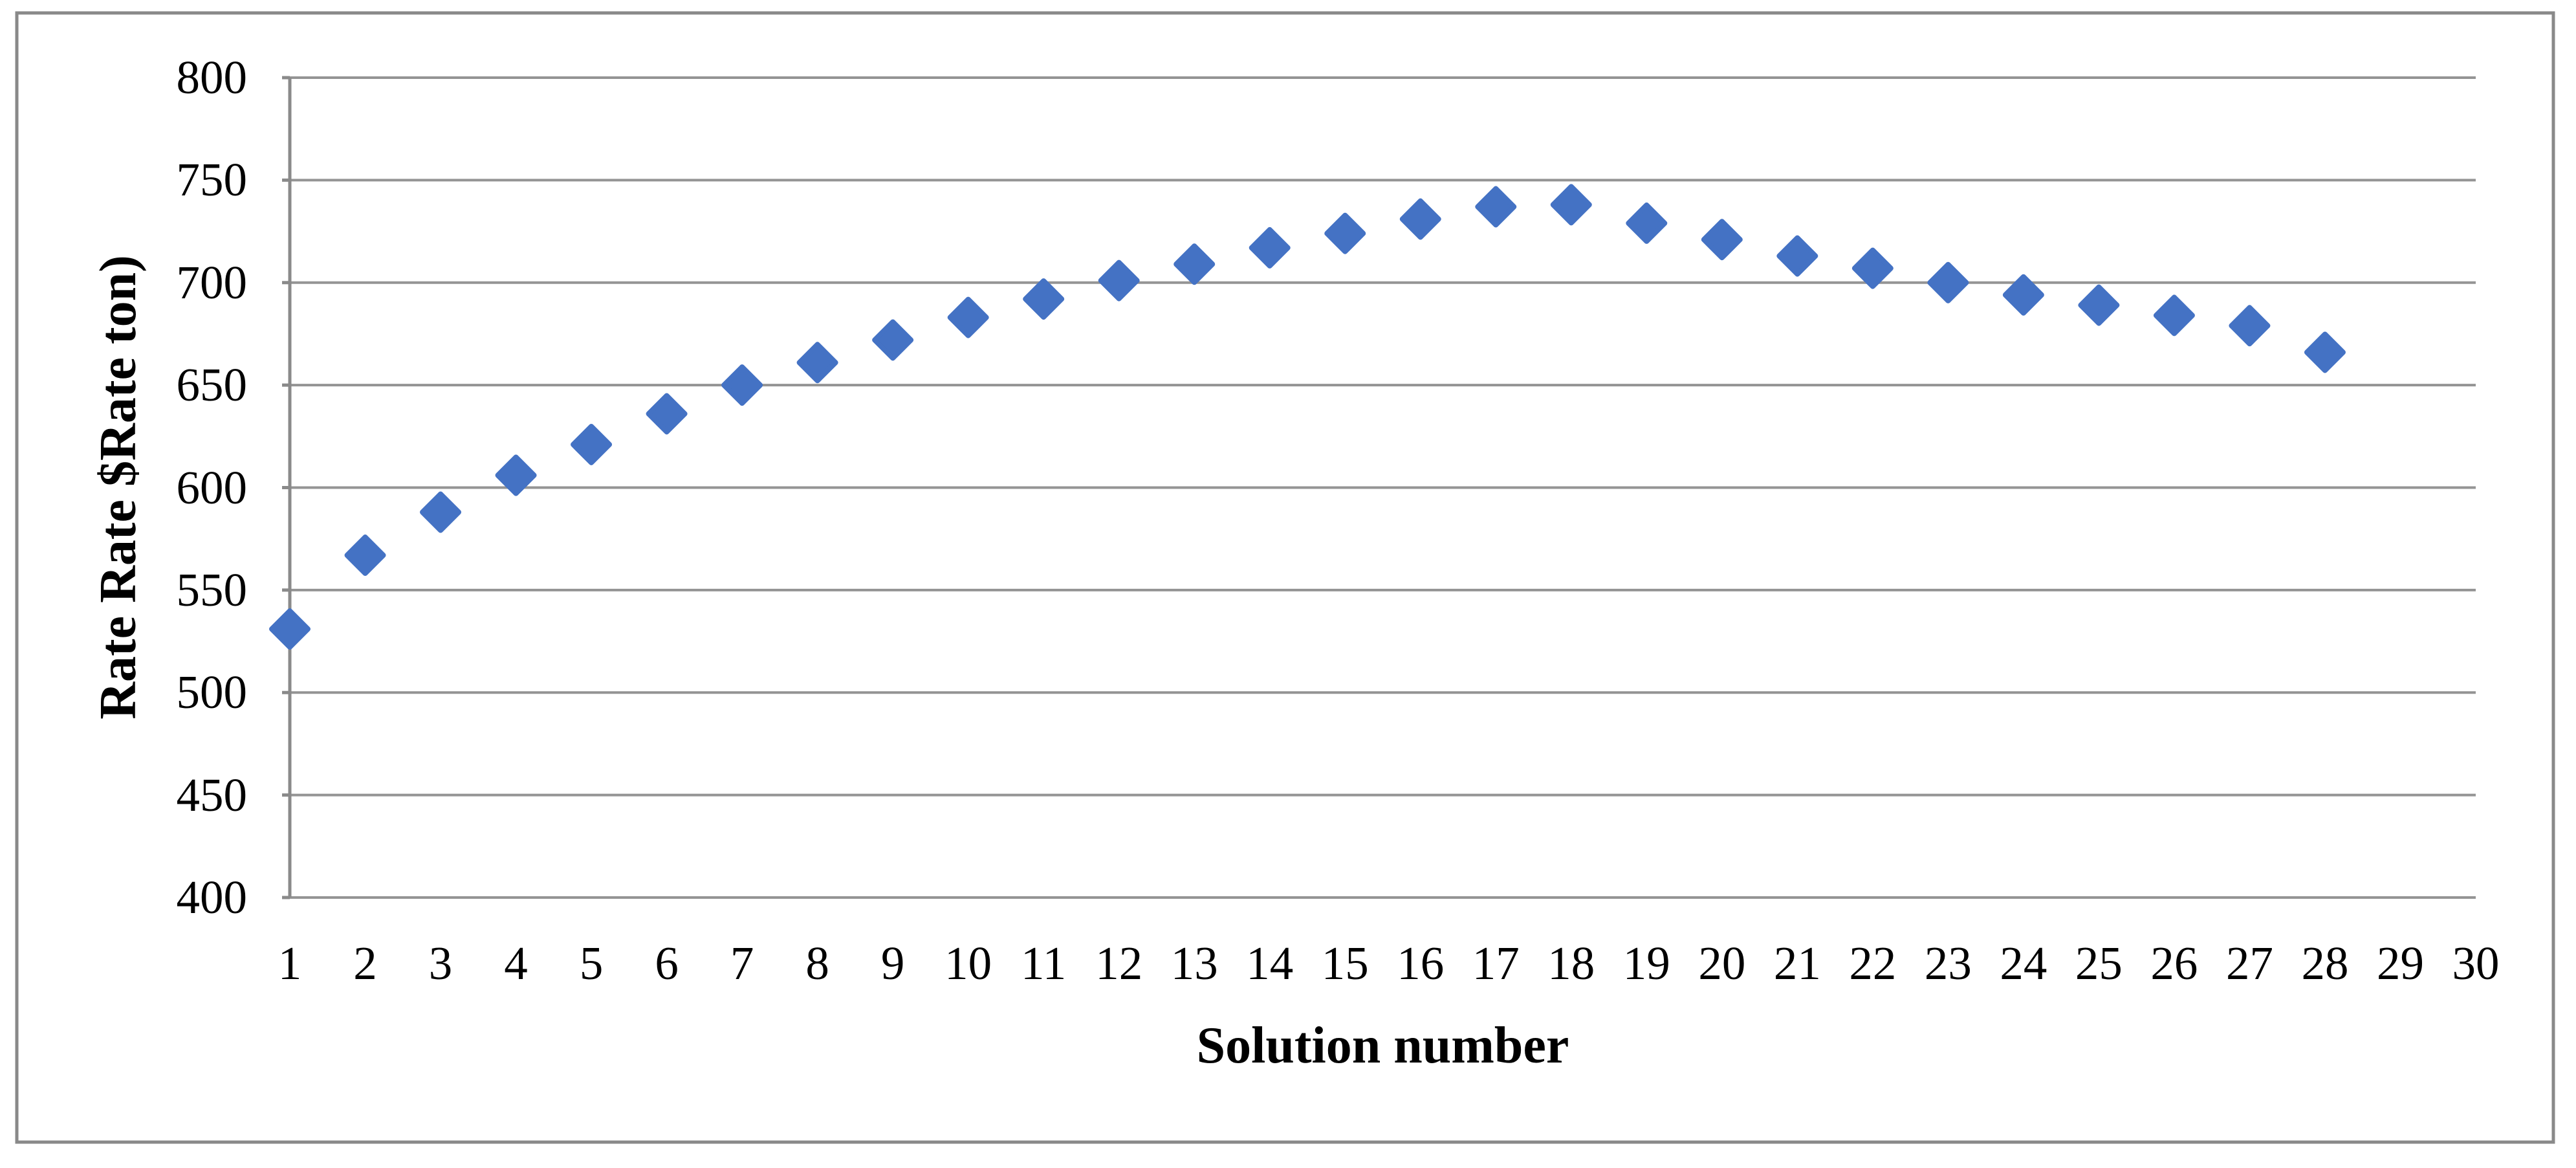  What do you see at coordinates (1345, 963) in the screenshot?
I see `x-tick-label: 15` at bounding box center [1345, 963].